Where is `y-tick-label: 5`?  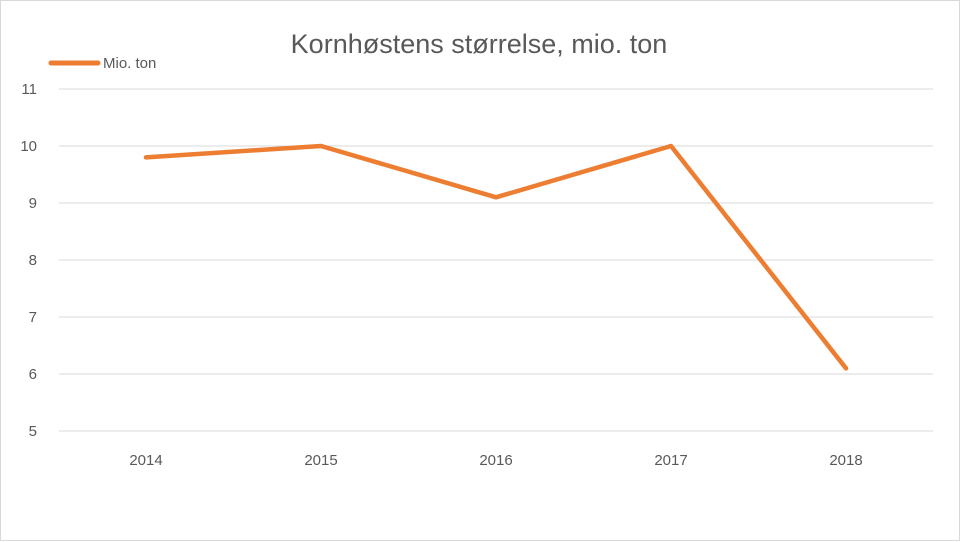
y-tick-label: 5 is located at coordinates (33, 431).